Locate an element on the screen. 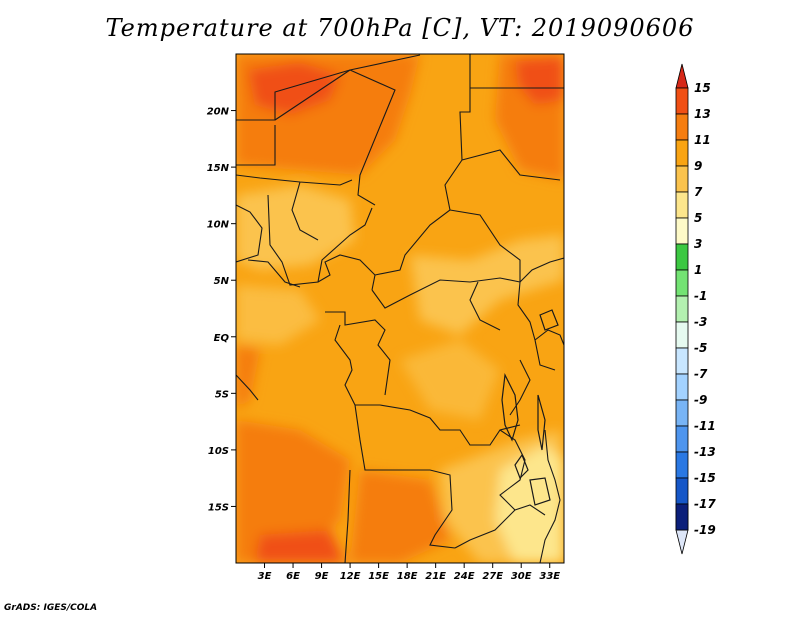  colorbar-label: -11 is located at coordinates (705, 426).